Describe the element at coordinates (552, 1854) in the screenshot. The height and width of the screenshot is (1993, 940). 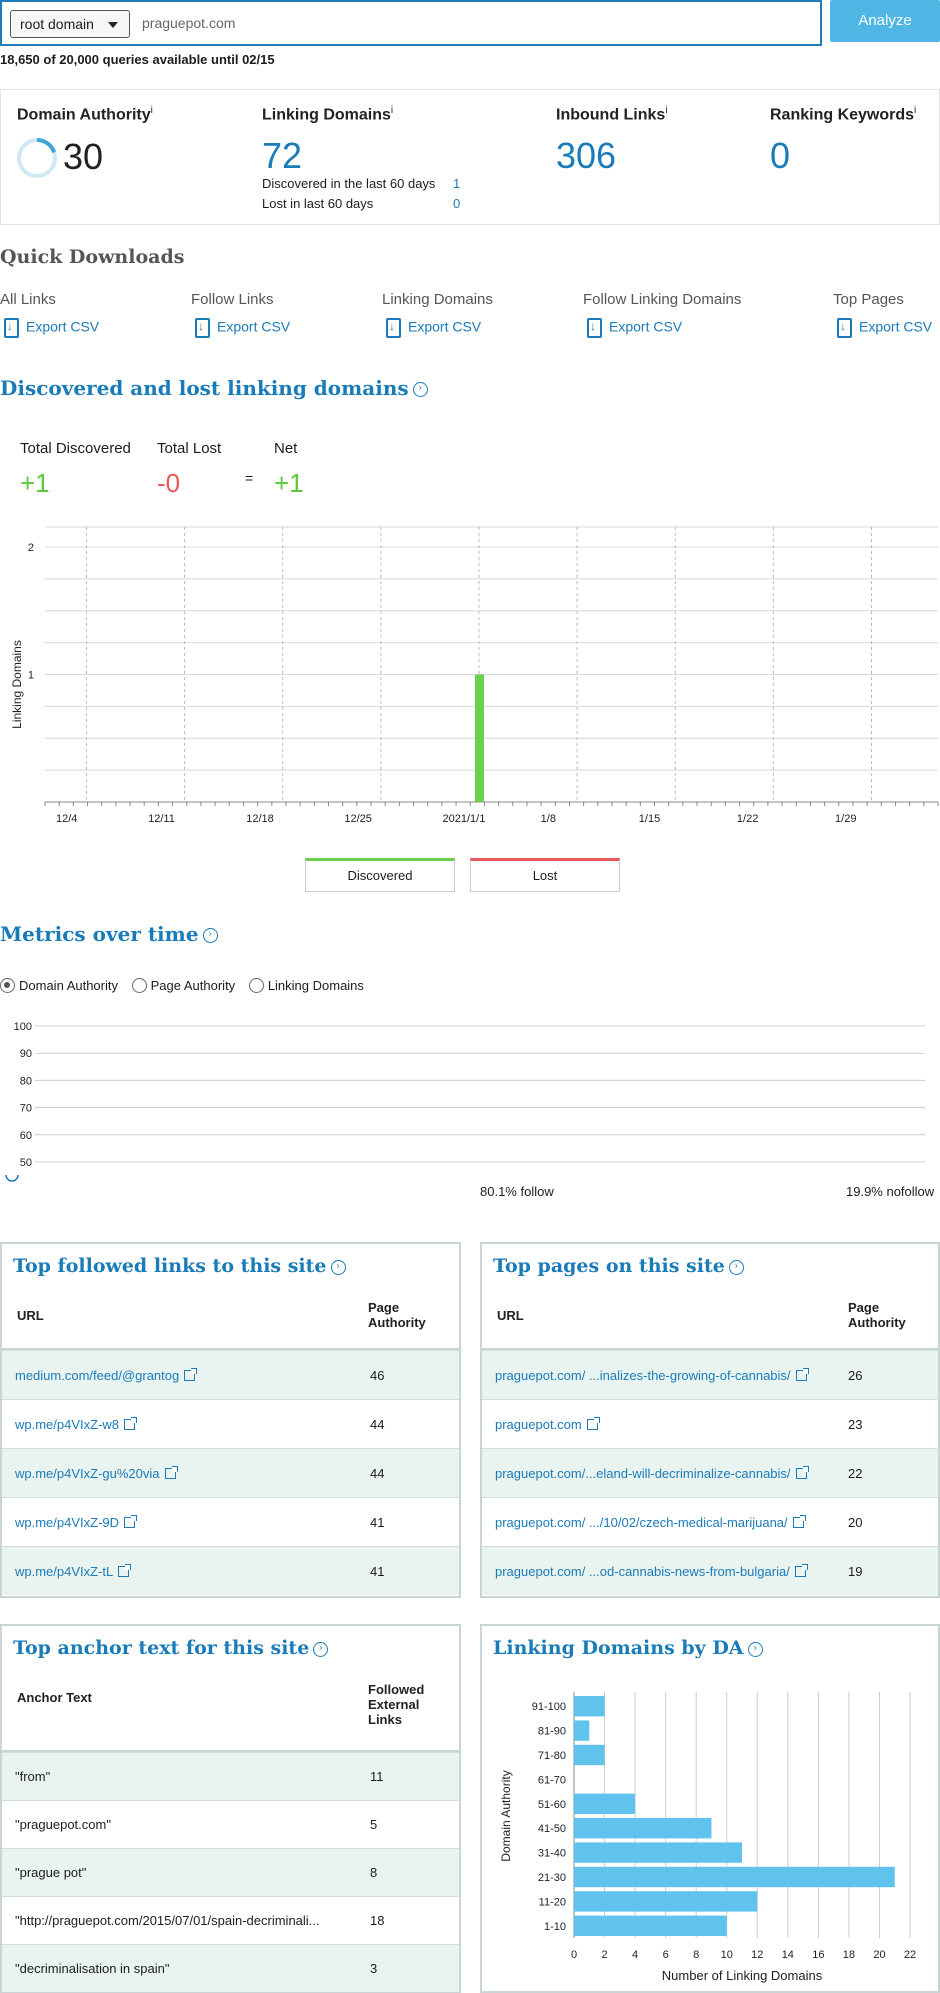
I see `y-tick-label: 31-40` at that location.